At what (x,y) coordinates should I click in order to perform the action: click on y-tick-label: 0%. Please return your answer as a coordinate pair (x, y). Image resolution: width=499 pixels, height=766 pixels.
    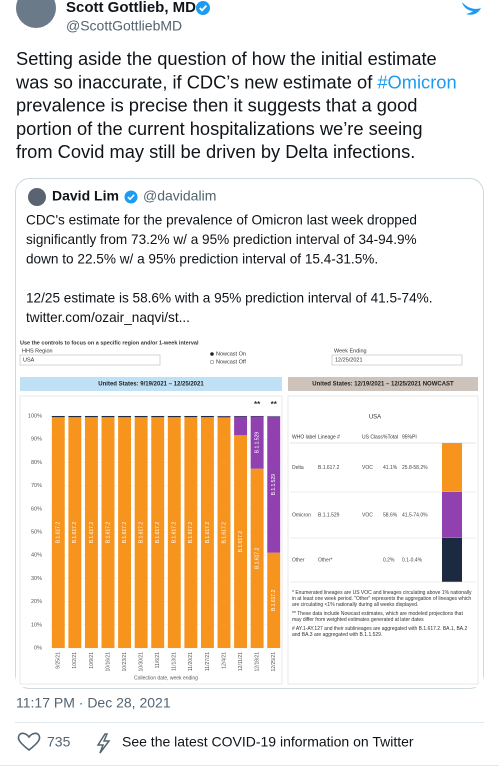
    Looking at the image, I should click on (38, 648).